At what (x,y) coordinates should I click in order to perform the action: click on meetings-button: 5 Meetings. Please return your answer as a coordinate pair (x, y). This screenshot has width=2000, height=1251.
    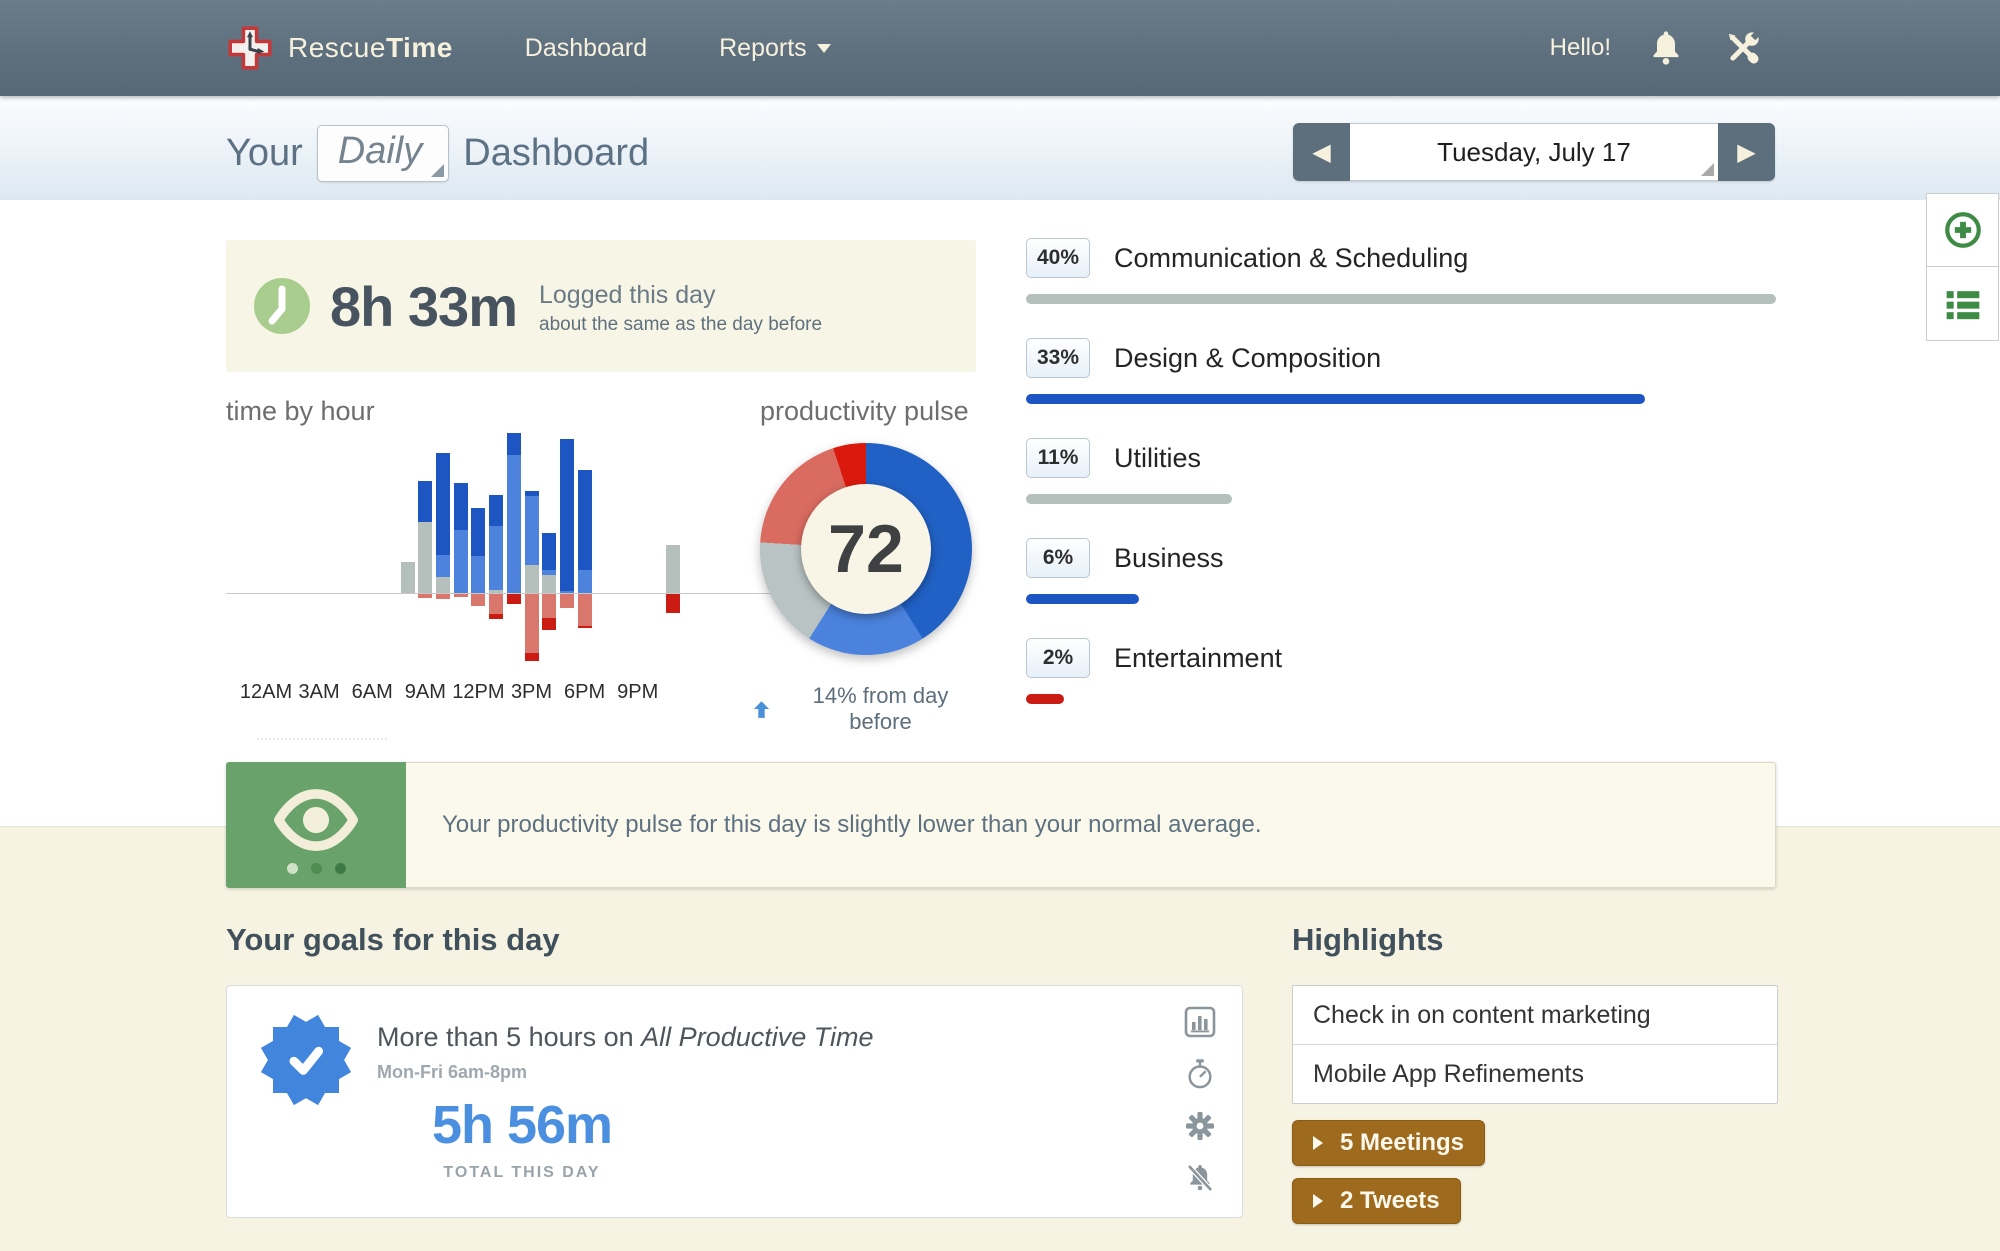
    Looking at the image, I should click on (1389, 1143).